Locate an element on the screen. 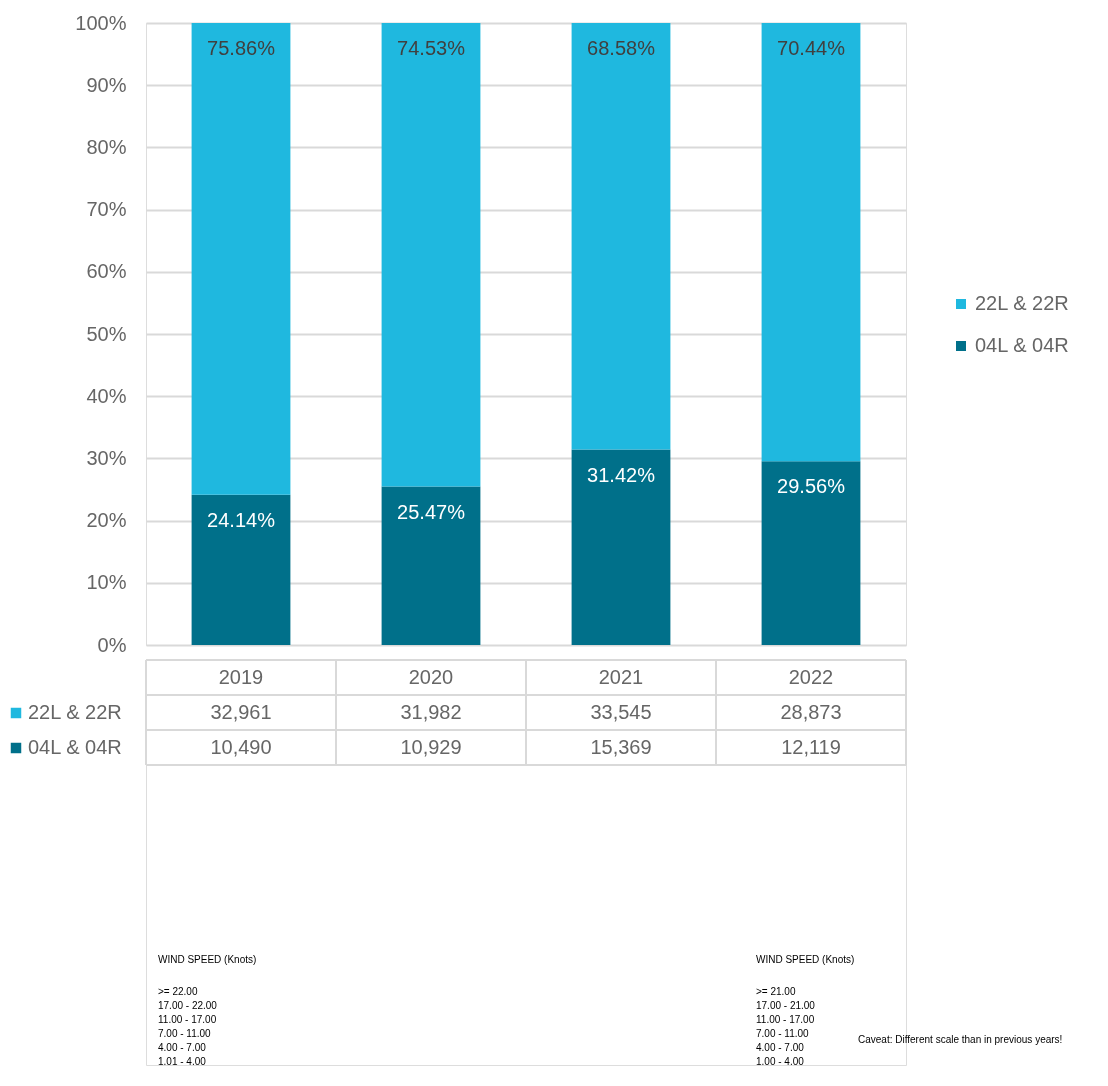 This screenshot has width=1108, height=1086. text: 28,873 is located at coordinates (811, 712).